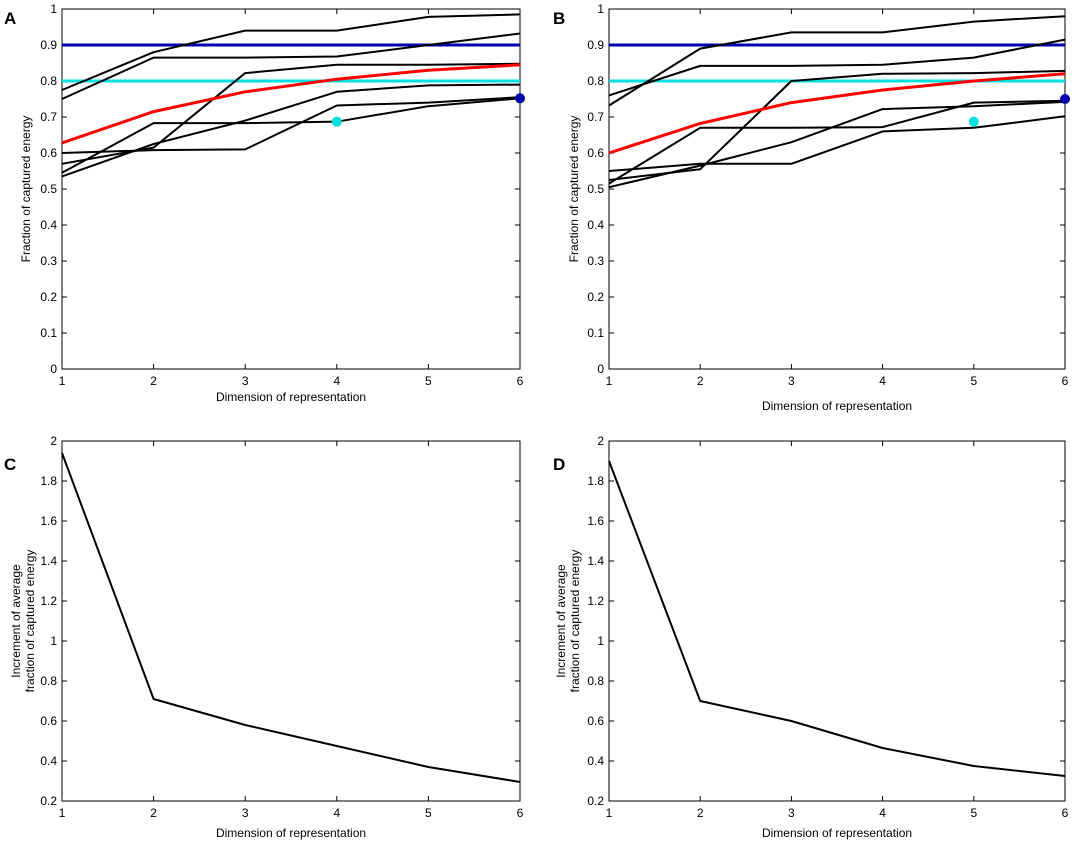  I want to click on y-tick-label: 0.7, so click(48, 117).